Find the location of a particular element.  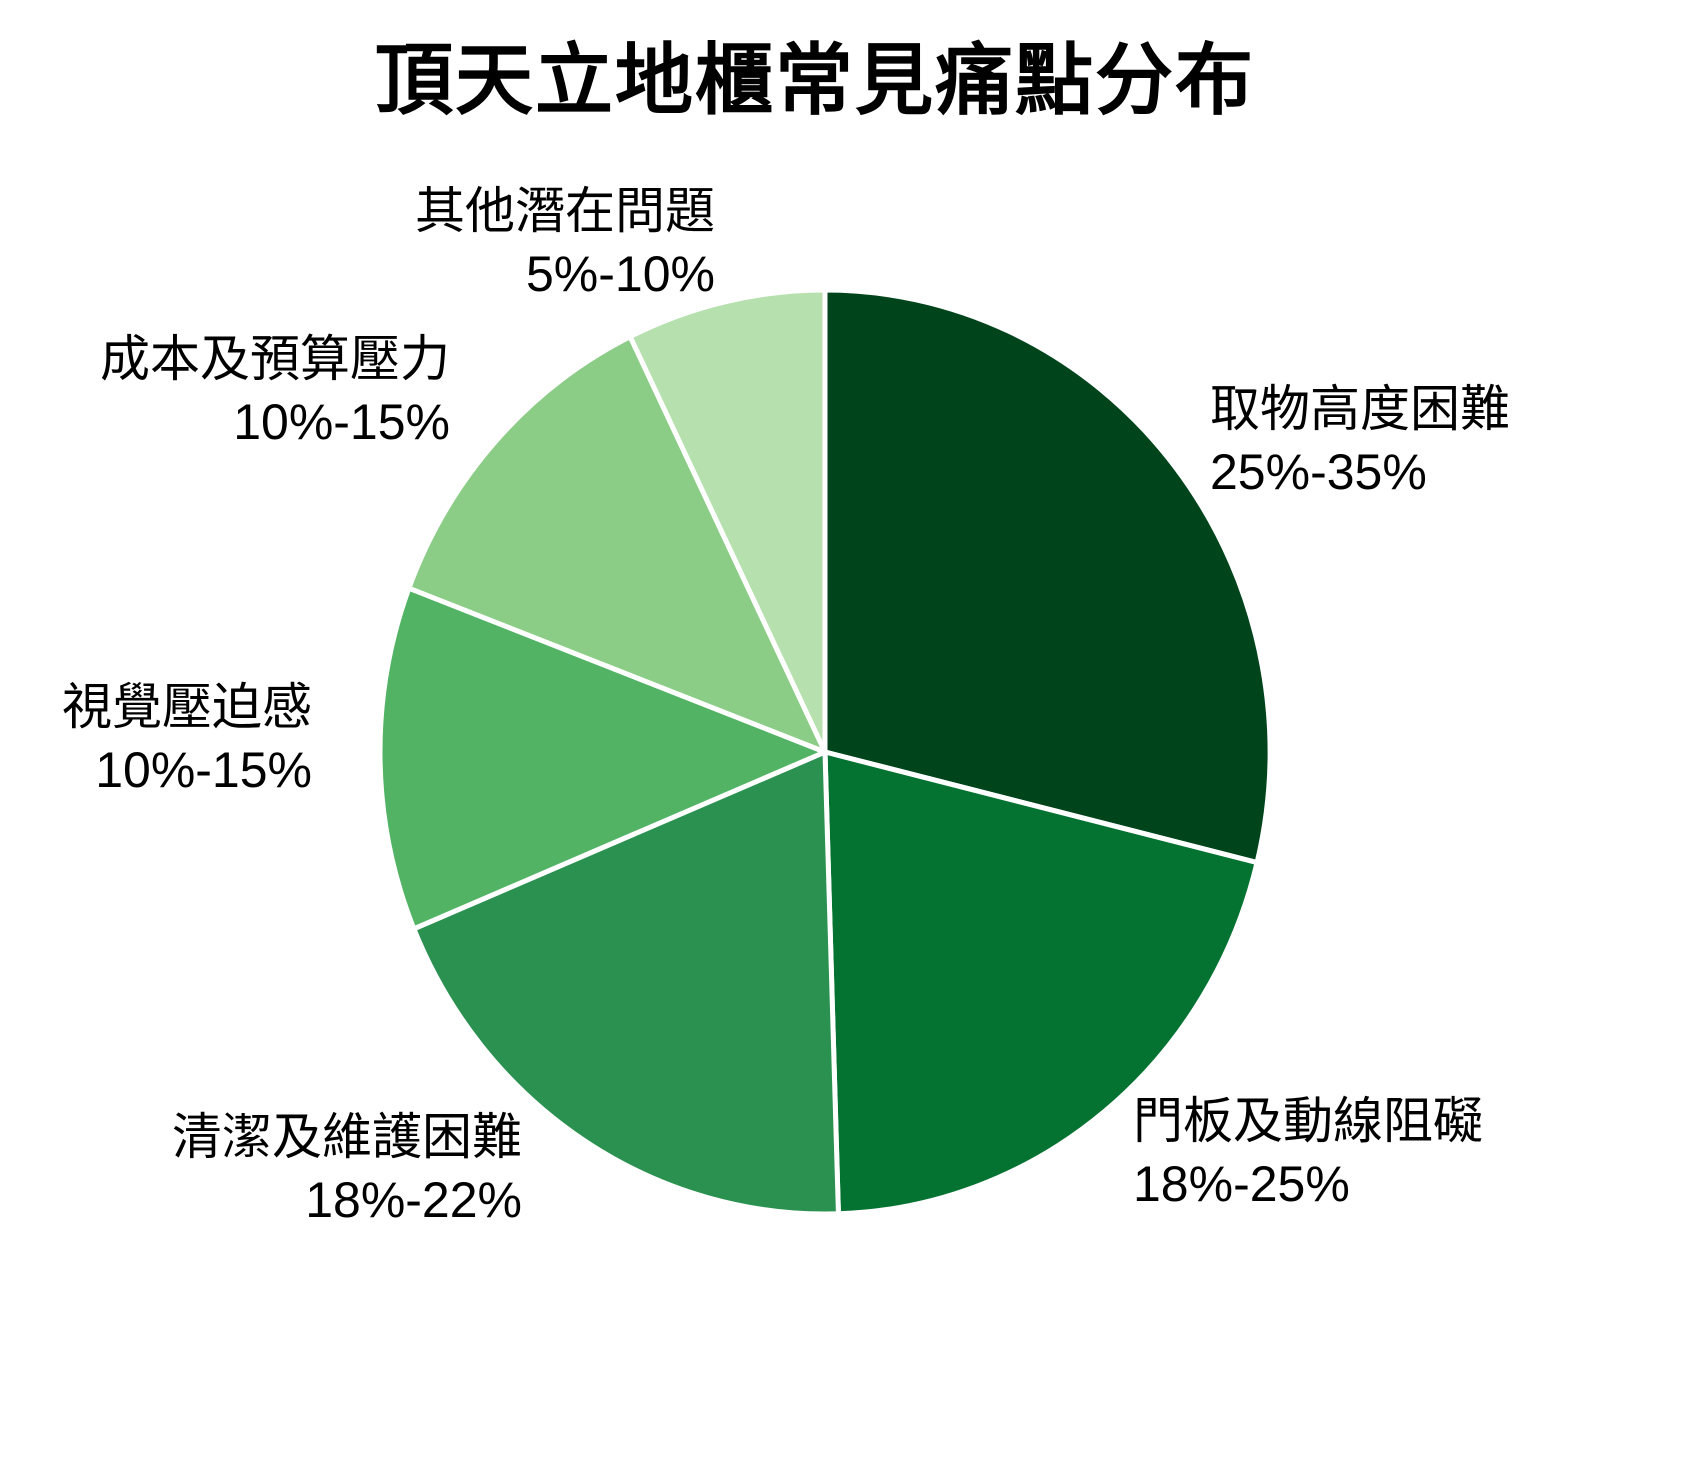

slice-range-text: 25%-35% is located at coordinates (1318, 472).